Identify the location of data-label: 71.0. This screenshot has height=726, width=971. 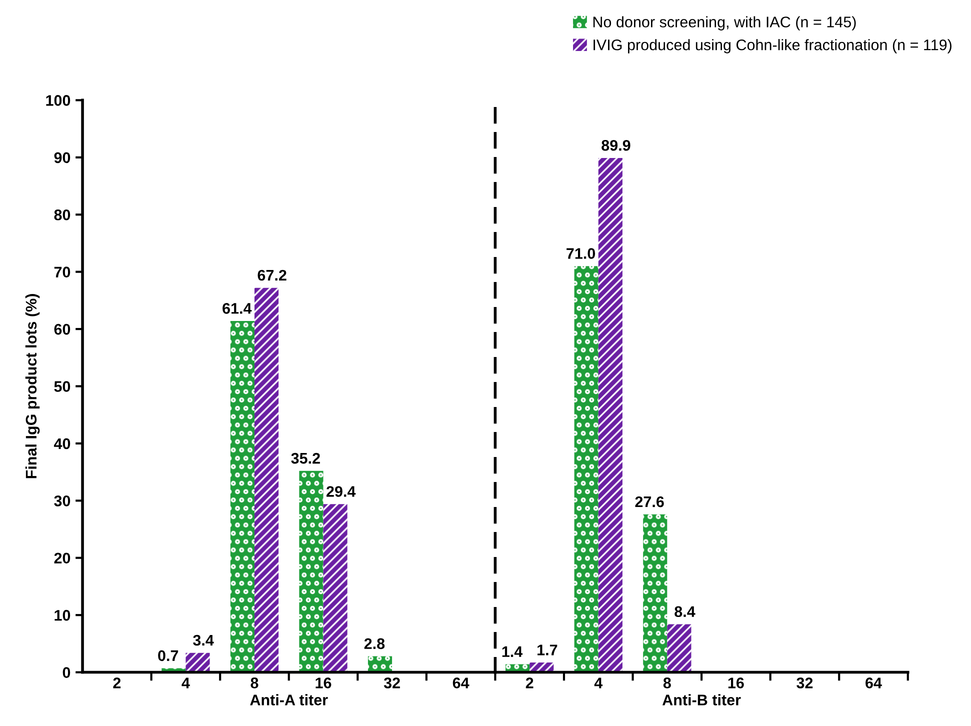
(581, 253).